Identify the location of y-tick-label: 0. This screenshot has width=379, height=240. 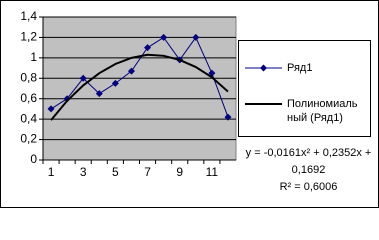
(33, 159).